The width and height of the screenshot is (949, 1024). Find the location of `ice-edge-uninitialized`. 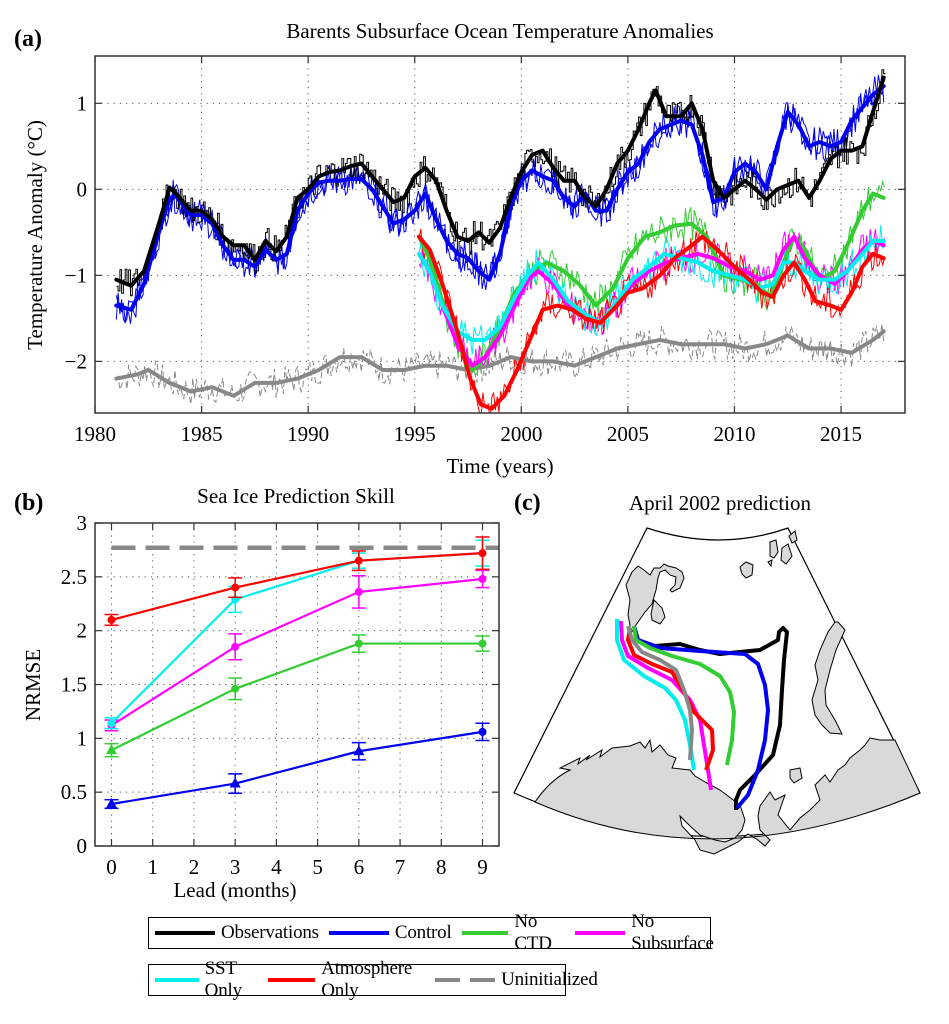

ice-edge-uninitialized is located at coordinates (660, 693).